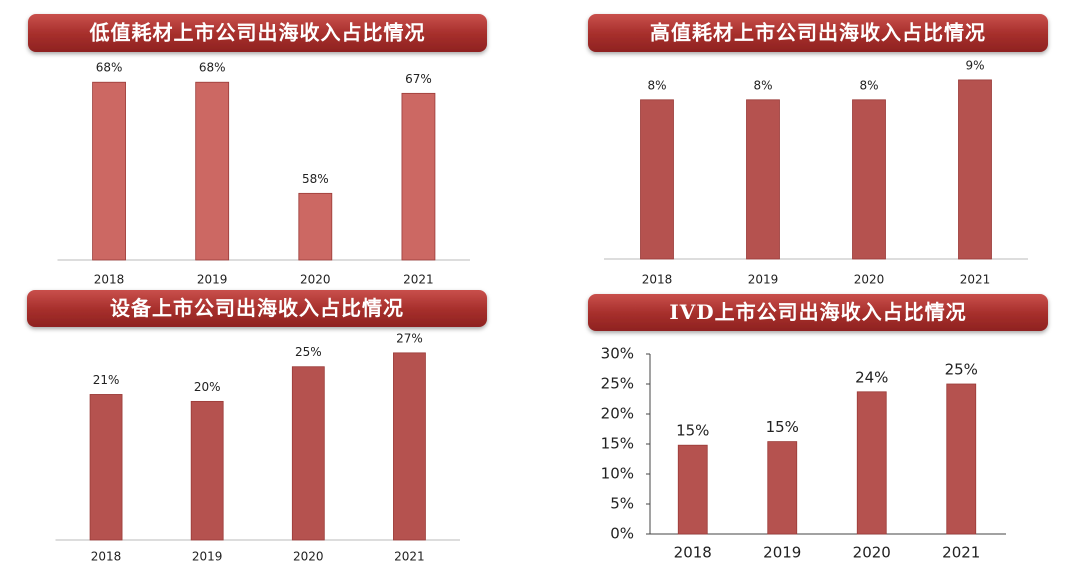 This screenshot has width=1080, height=567. Describe the element at coordinates (106, 380) in the screenshot. I see `data-label: 21%` at that location.